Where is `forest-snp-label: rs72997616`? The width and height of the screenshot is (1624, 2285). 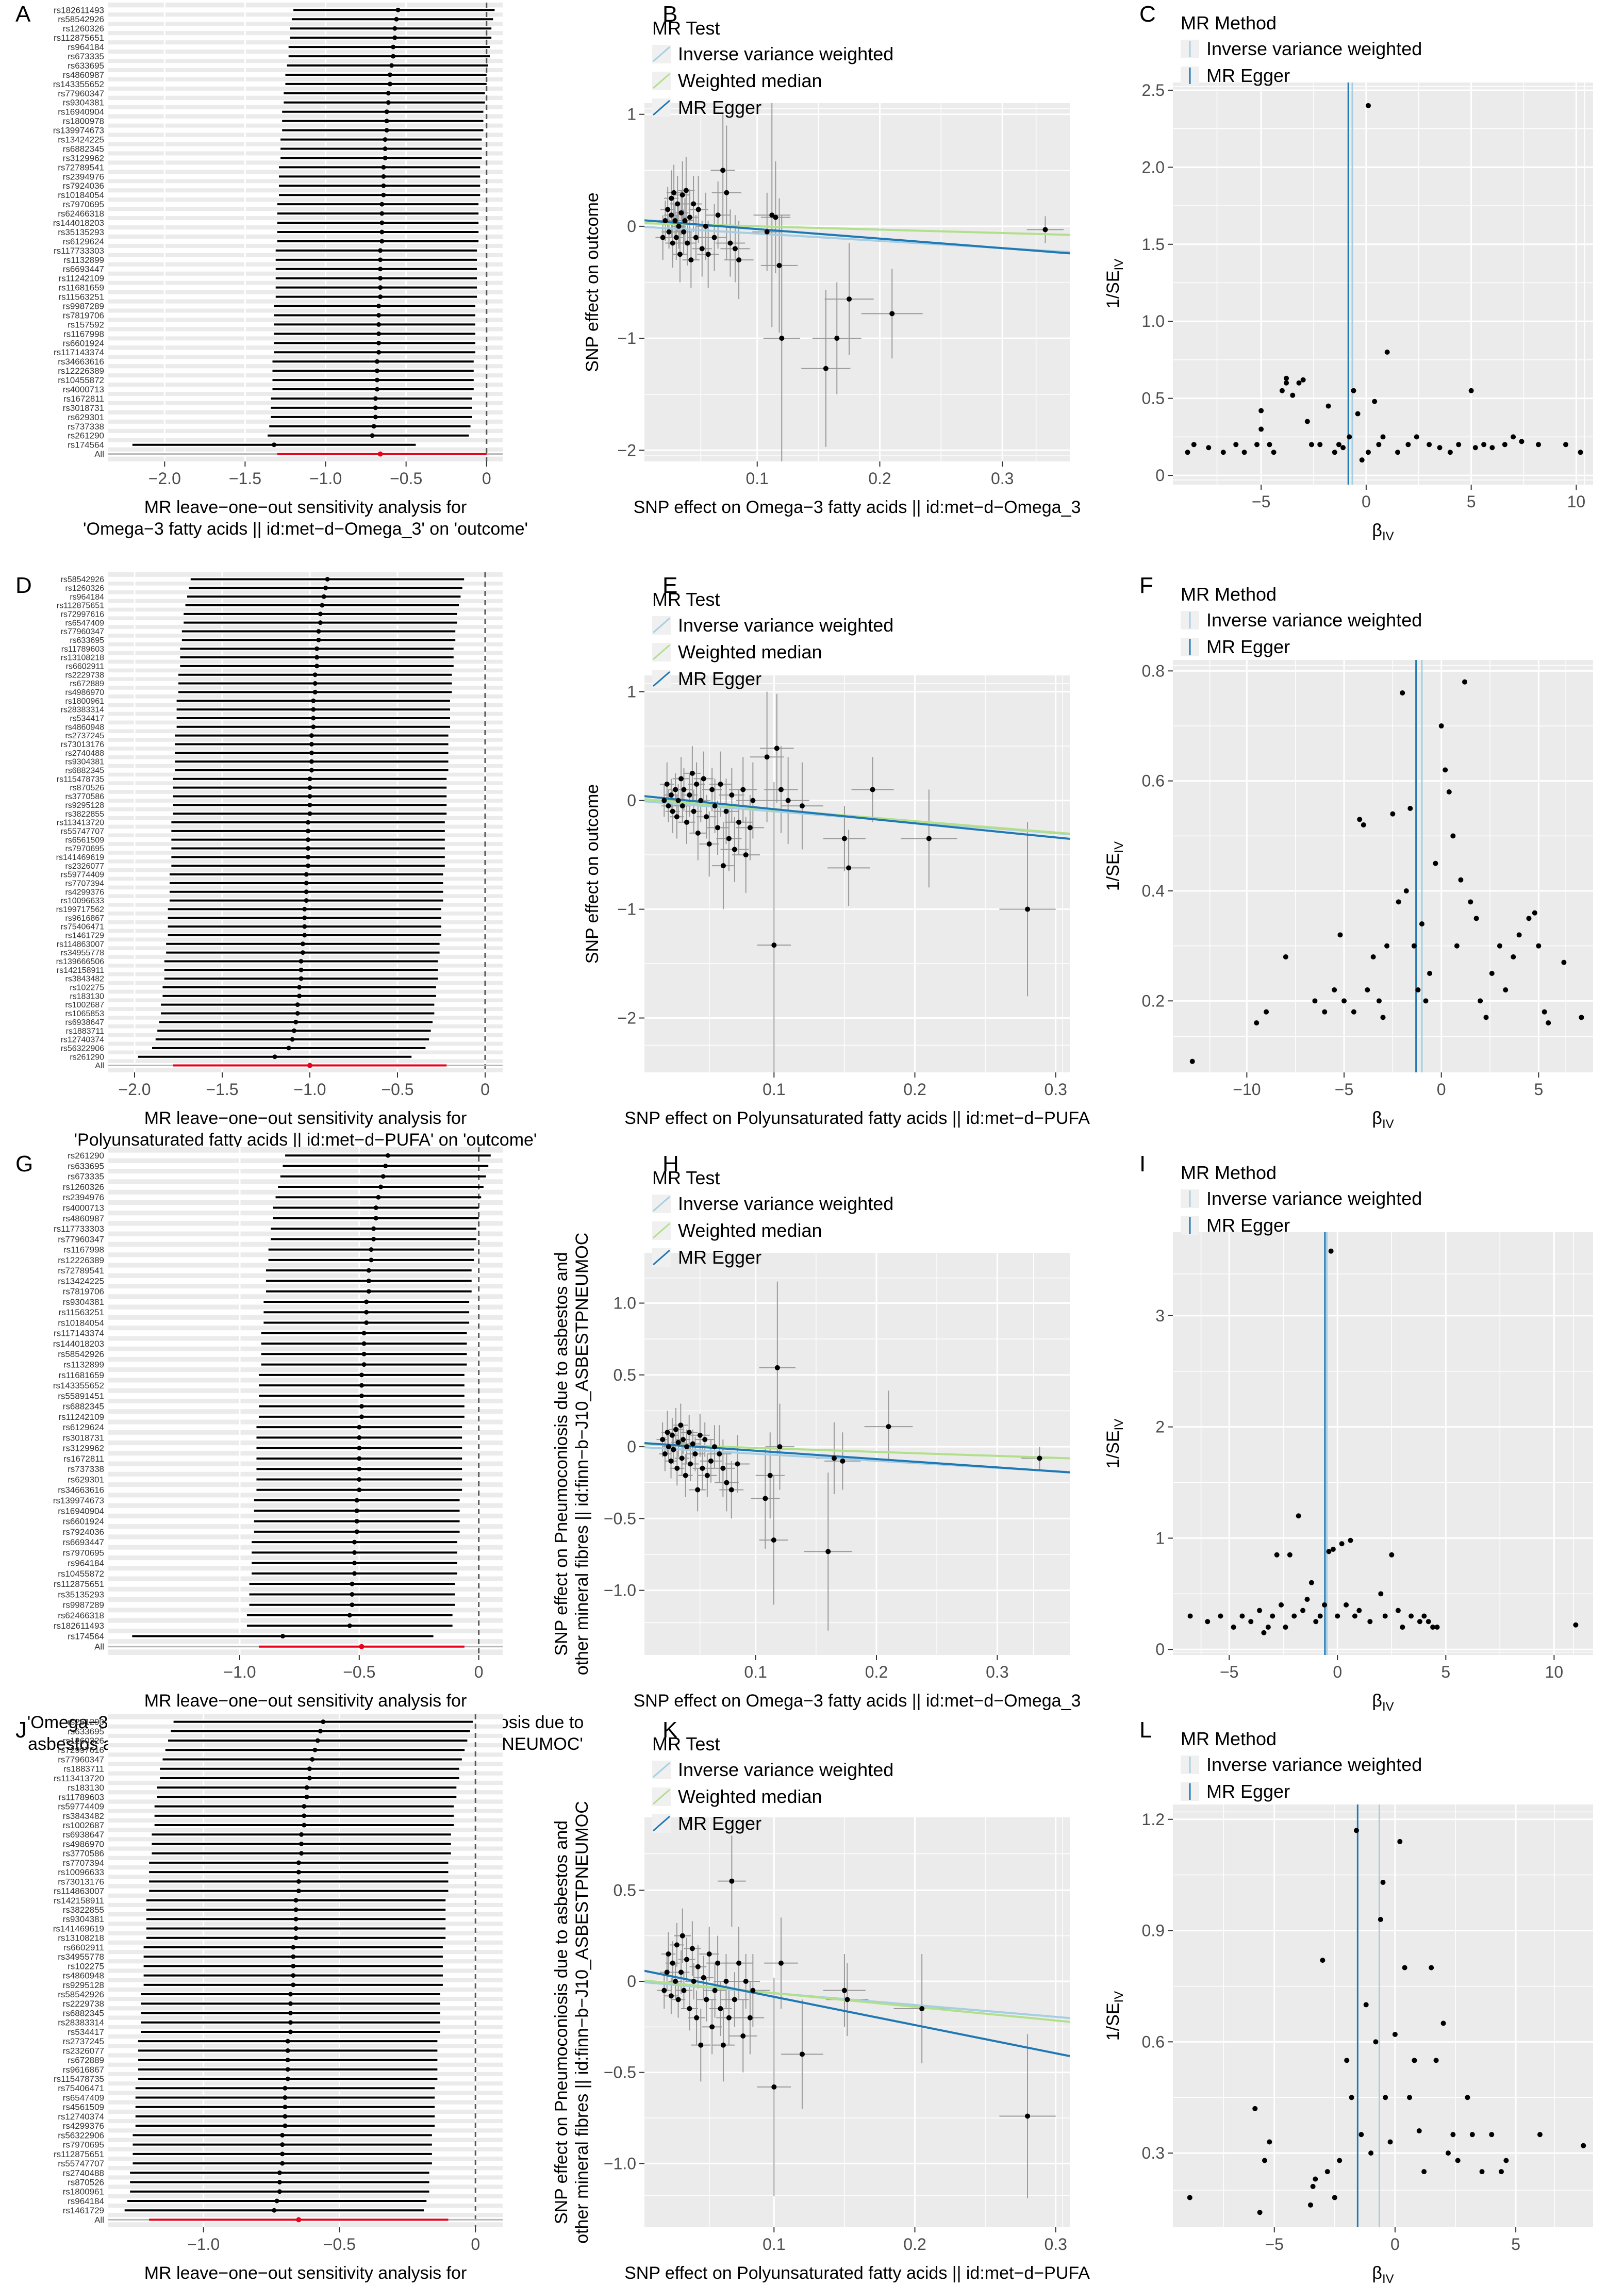
forest-snp-label: rs72997616 is located at coordinates (83, 614).